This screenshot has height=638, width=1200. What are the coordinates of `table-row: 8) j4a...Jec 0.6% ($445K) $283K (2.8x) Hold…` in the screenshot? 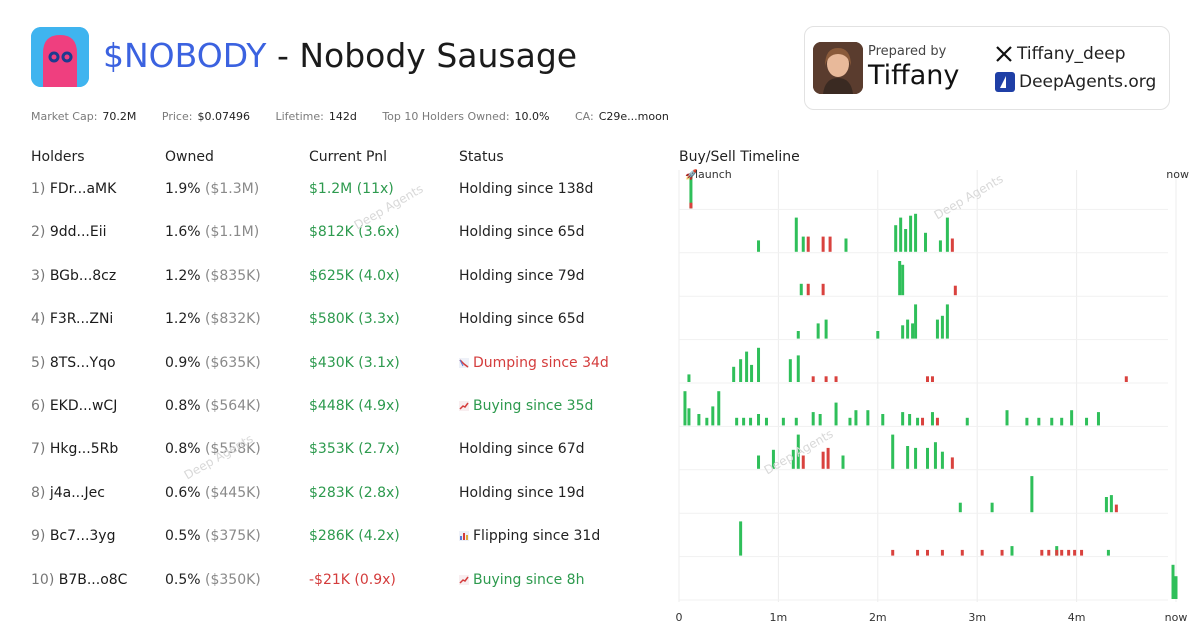 It's located at (330, 493).